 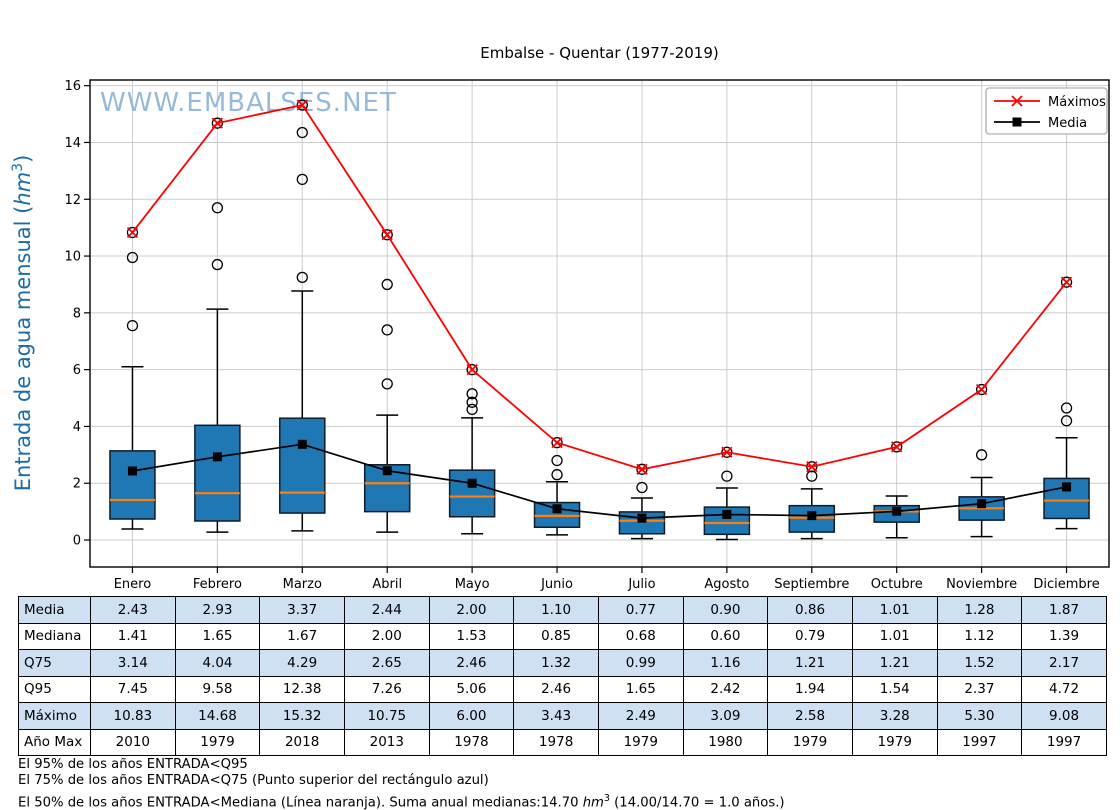 I want to click on footnote-mediana-tail: (14.00/14.70 = 1.0 años.), so click(x=697, y=802).